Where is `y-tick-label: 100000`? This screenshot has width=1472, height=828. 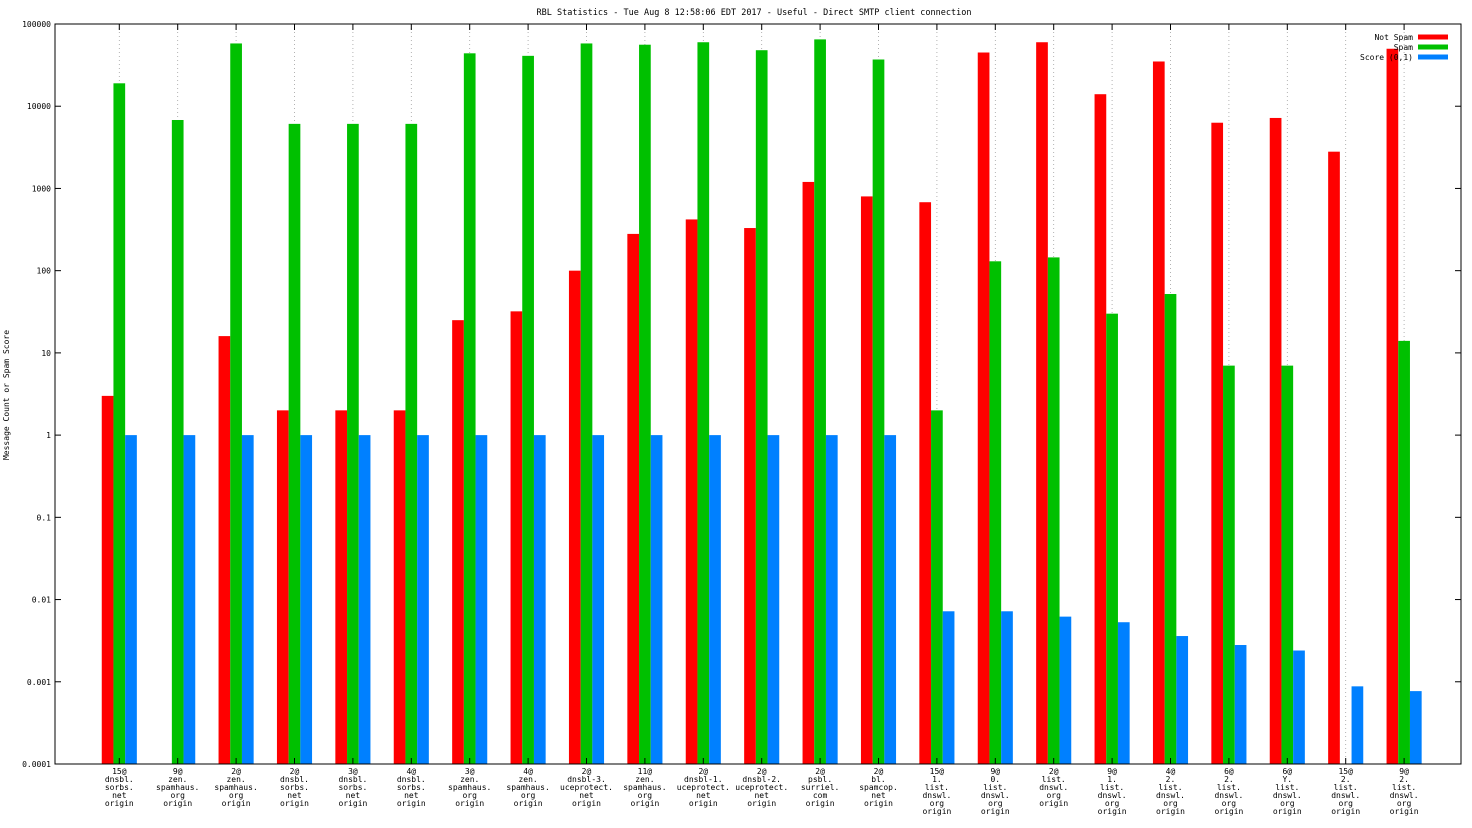
y-tick-label: 100000 is located at coordinates (36, 24).